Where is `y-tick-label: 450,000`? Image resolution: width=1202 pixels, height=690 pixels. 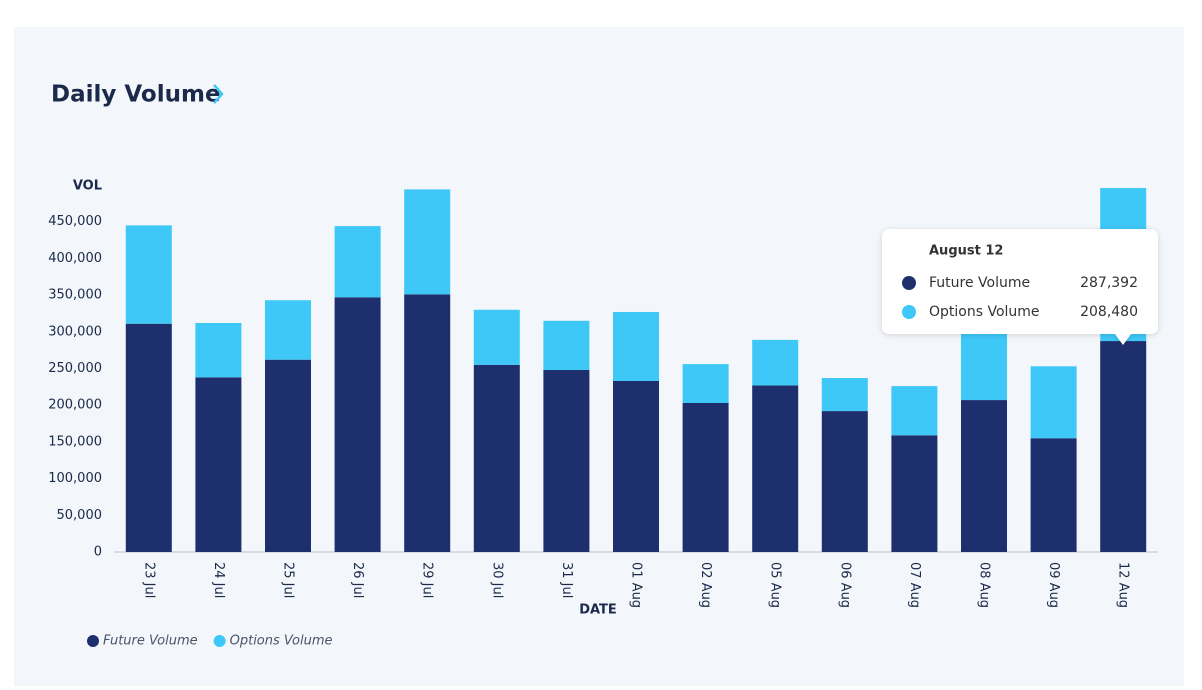
y-tick-label: 450,000 is located at coordinates (75, 221).